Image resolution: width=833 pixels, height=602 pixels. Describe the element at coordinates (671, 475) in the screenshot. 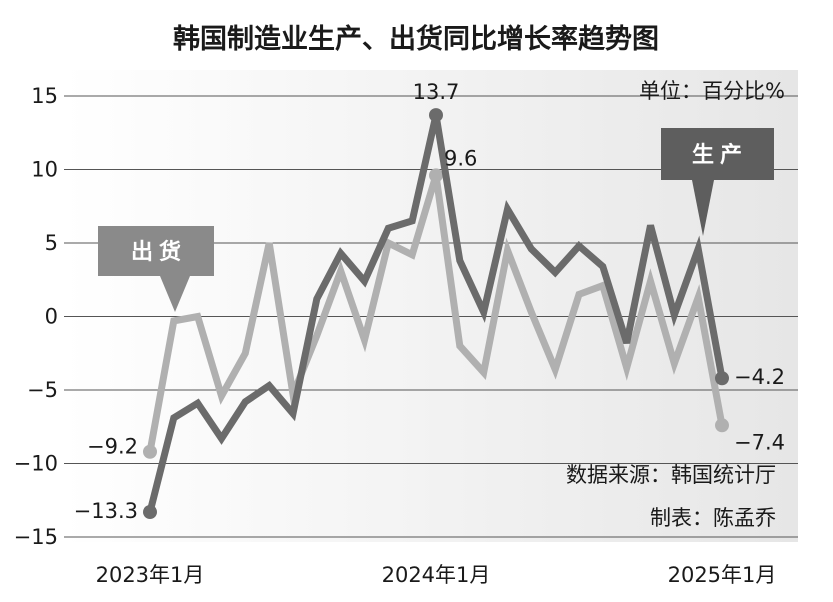

I see `source-annotation: 数据来源：韩国统计厅` at that location.